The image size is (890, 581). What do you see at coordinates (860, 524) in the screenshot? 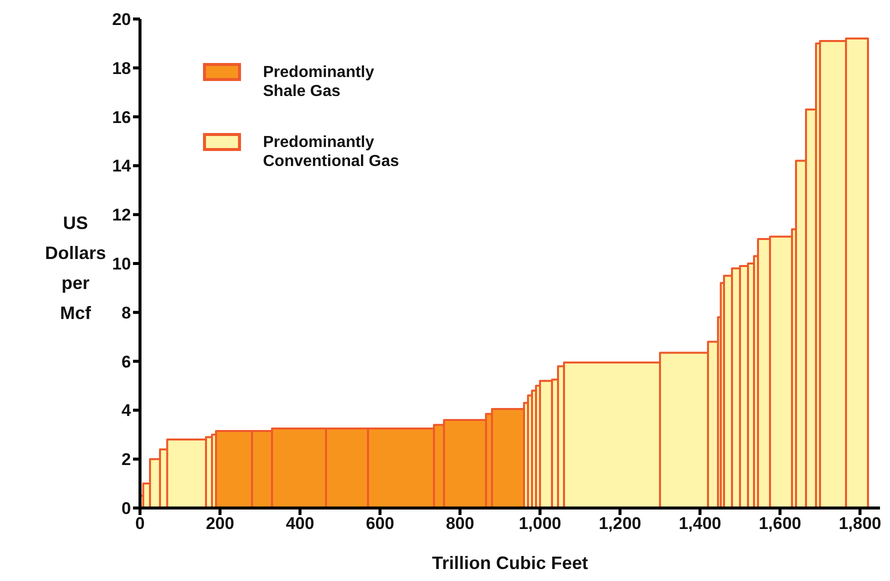
I see `x-tick-label: 1,800` at bounding box center [860, 524].